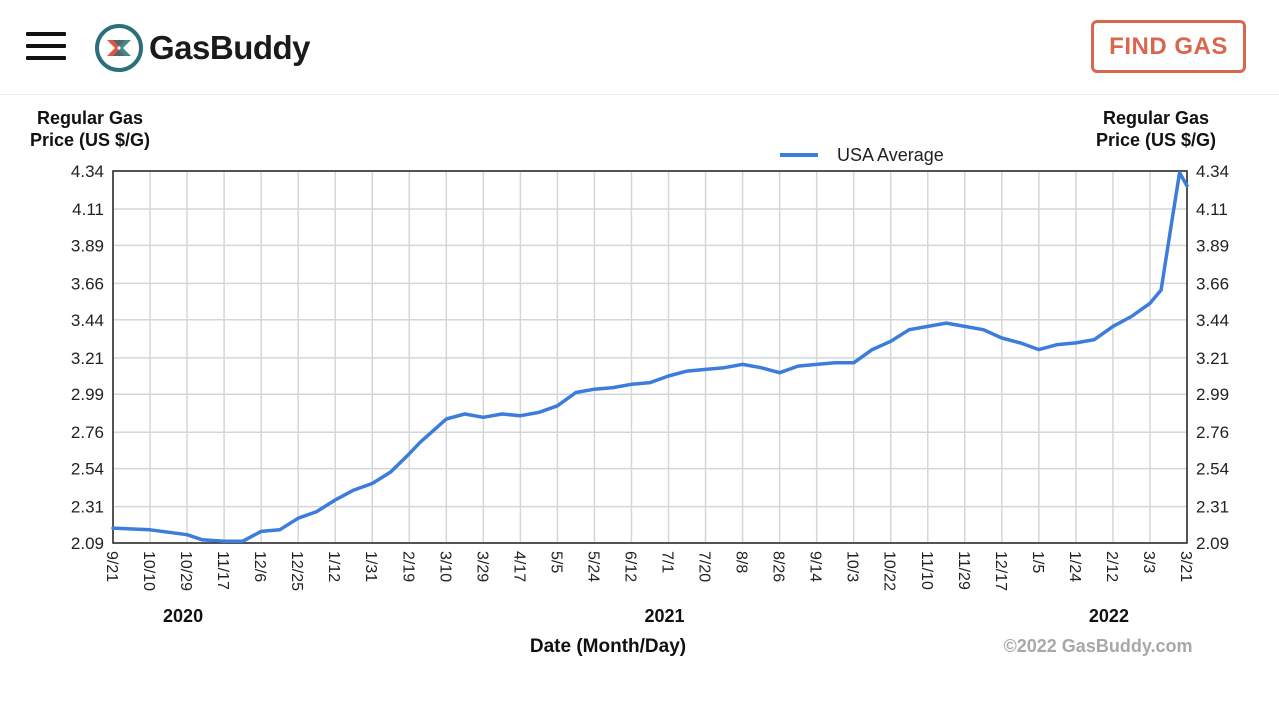 Image resolution: width=1279 pixels, height=719 pixels. What do you see at coordinates (183, 616) in the screenshot?
I see `year-label: 2020` at bounding box center [183, 616].